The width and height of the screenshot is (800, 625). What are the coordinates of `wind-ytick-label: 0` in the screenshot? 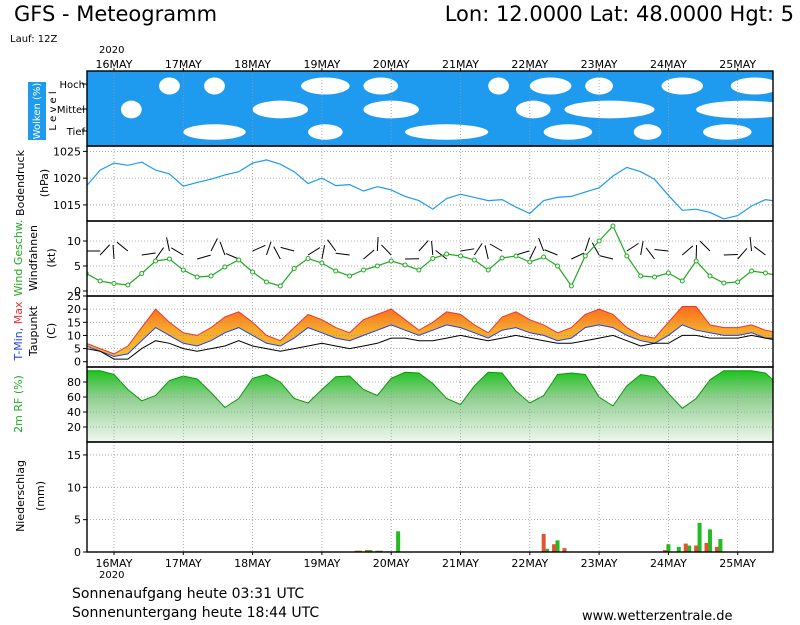 It's located at (77, 291).